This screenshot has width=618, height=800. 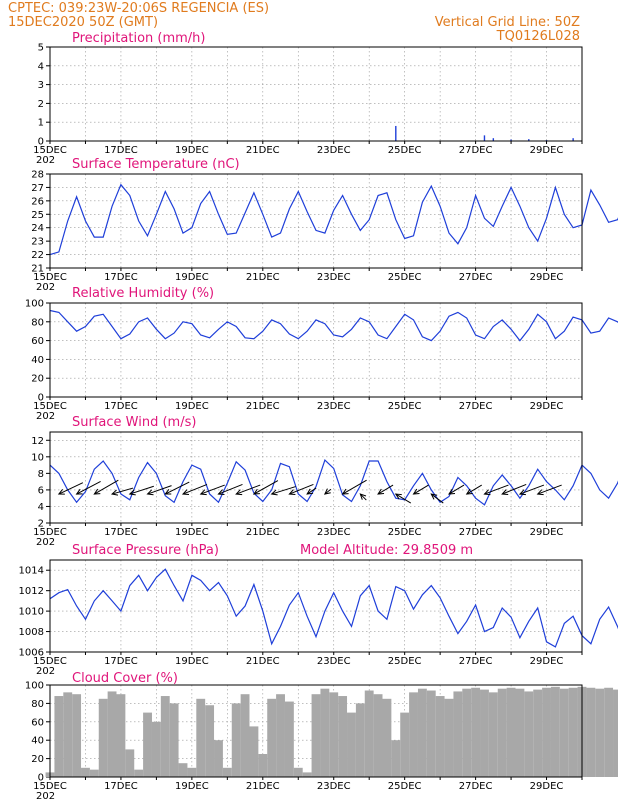 I want to click on temperature-xtick-label: 21DEC, so click(x=263, y=277).